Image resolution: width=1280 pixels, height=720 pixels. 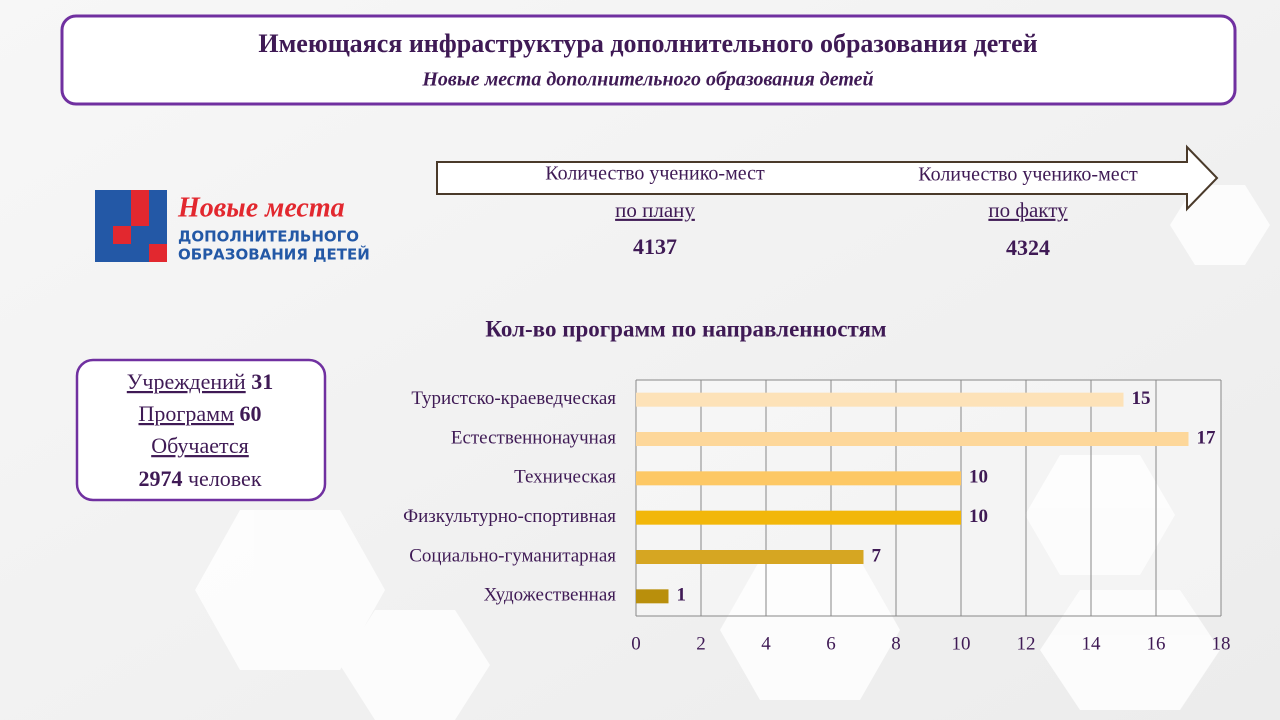 What do you see at coordinates (1141, 398) in the screenshot?
I see `data-label: 15` at bounding box center [1141, 398].